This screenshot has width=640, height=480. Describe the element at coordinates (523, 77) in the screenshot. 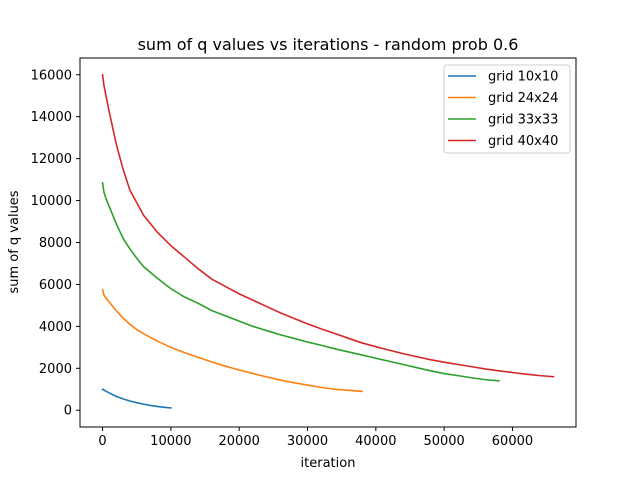

I see `legend-label-1: grid 10x10` at that location.